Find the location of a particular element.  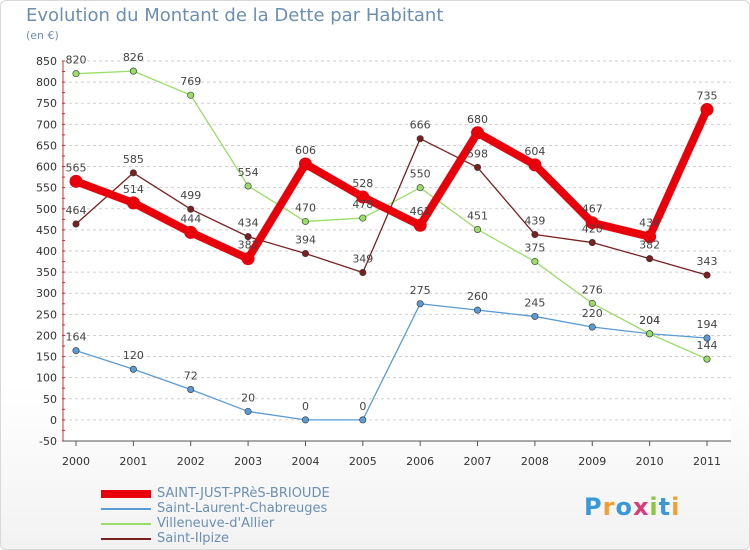

data-label: 554 is located at coordinates (248, 172).